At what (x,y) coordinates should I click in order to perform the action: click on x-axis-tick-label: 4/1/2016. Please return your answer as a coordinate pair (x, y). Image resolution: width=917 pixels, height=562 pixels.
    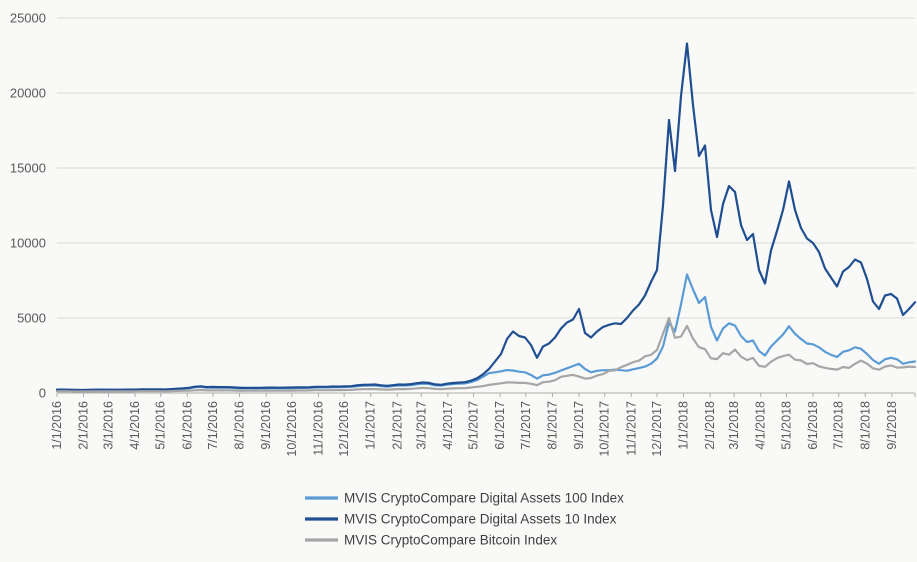
    Looking at the image, I should click on (135, 425).